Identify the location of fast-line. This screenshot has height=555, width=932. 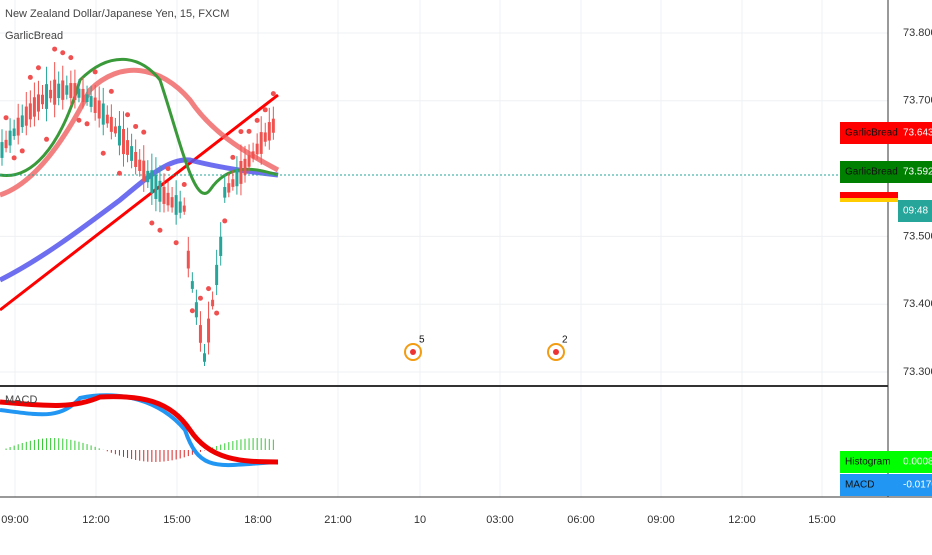
(139, 126).